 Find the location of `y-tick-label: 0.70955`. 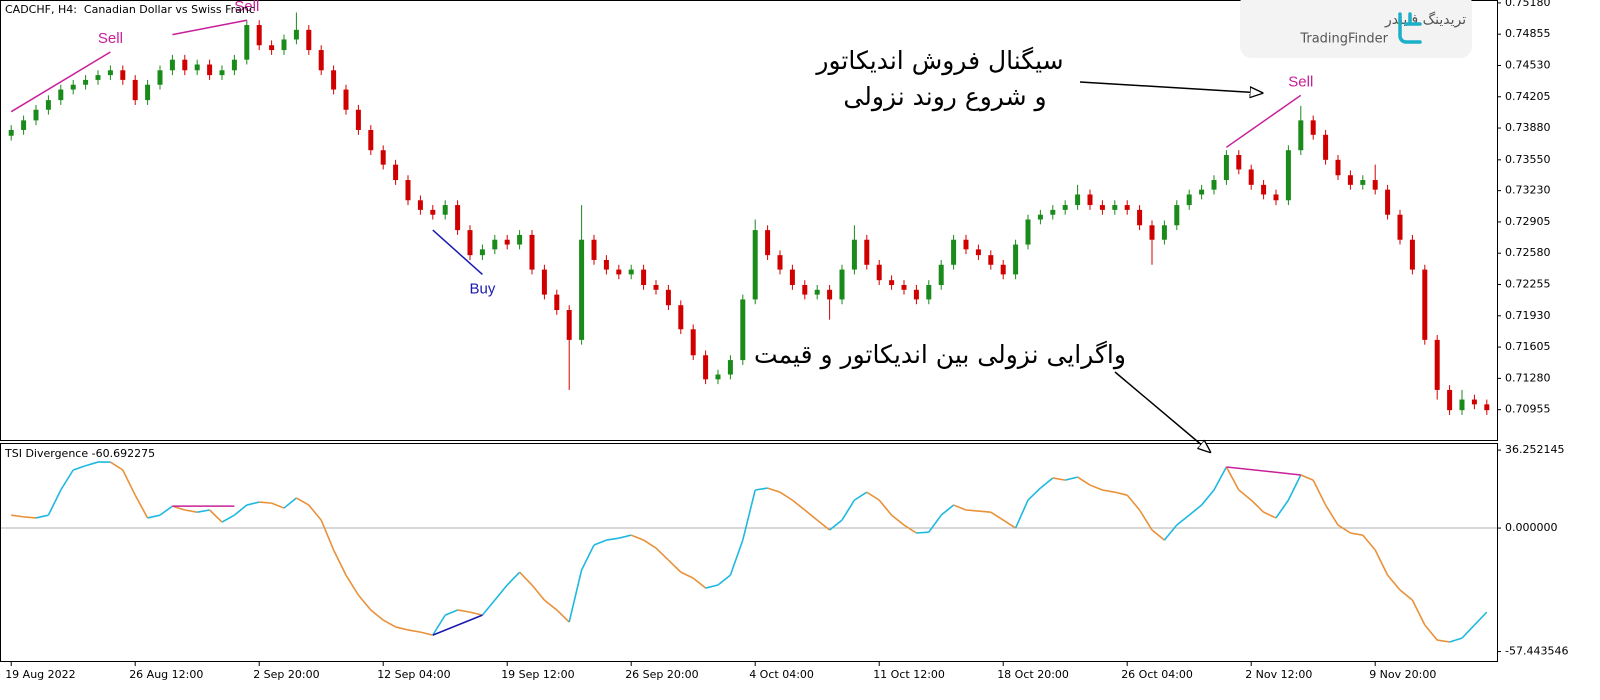

y-tick-label: 0.70955 is located at coordinates (1528, 409).